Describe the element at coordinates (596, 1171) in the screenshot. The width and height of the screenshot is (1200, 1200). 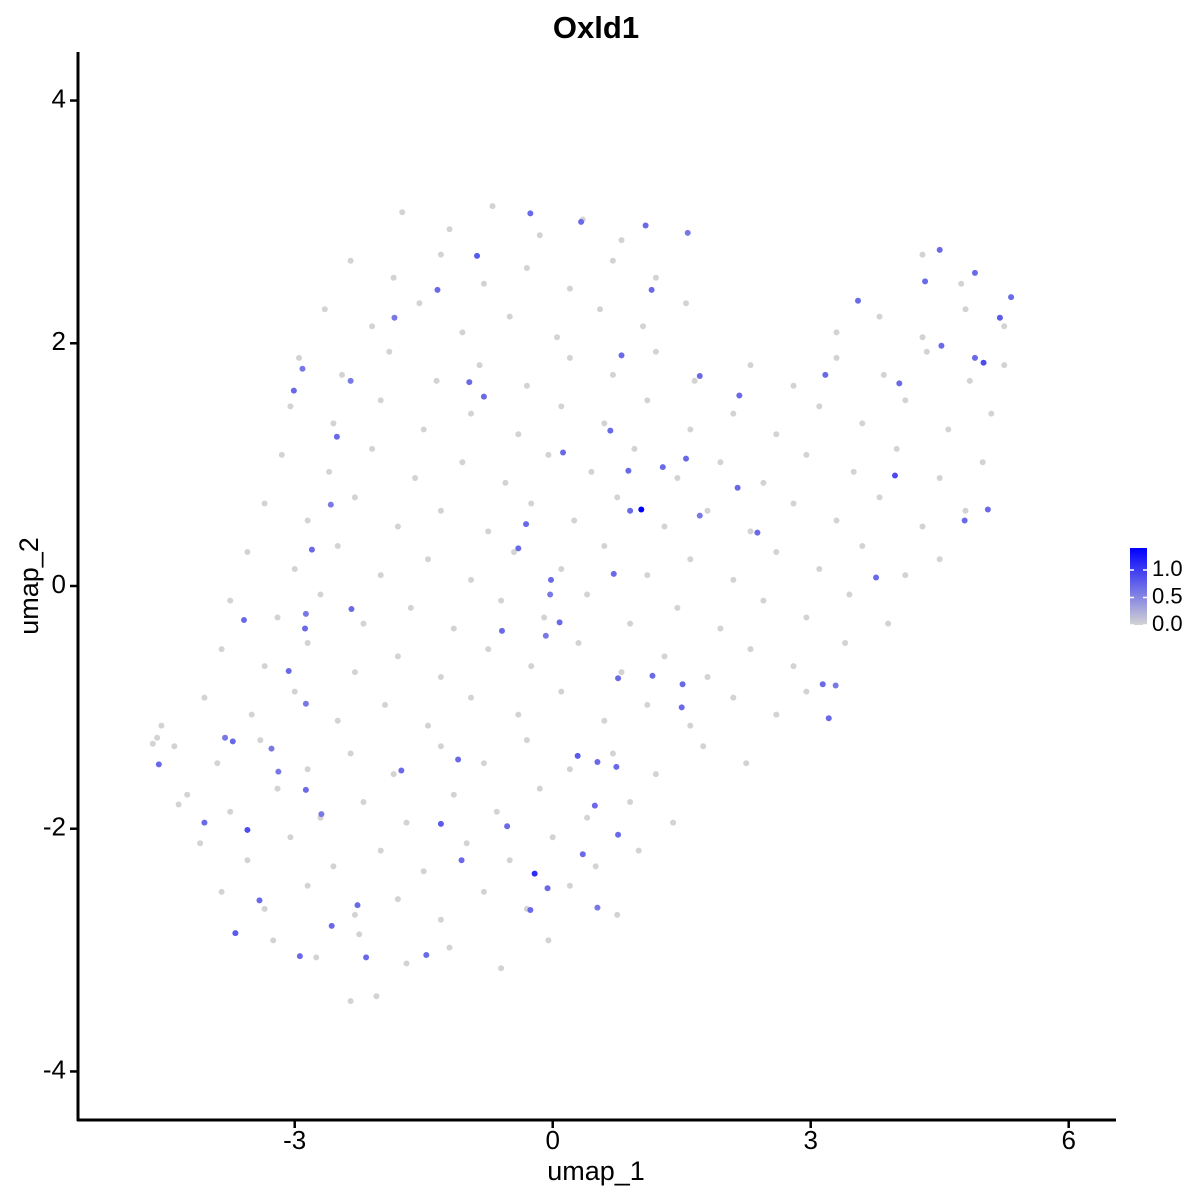
I see `x-axis-title: umap_1` at that location.